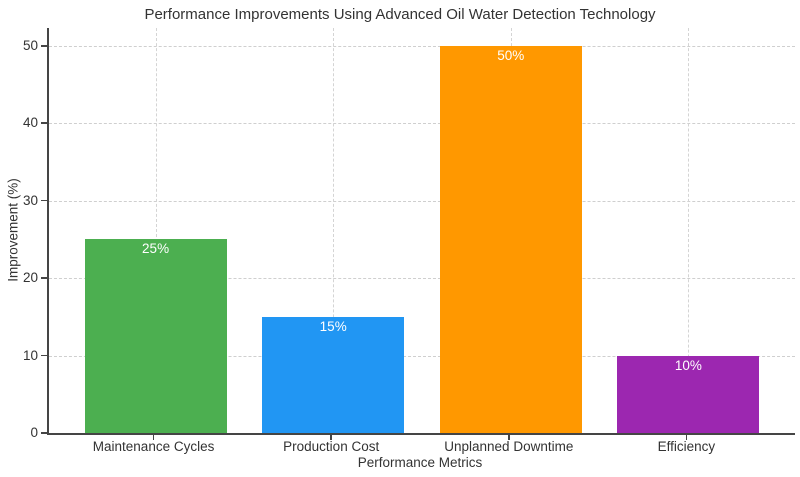 The image size is (800, 477). Describe the element at coordinates (30, 45) in the screenshot. I see `y-tick-label-50: 50` at that location.